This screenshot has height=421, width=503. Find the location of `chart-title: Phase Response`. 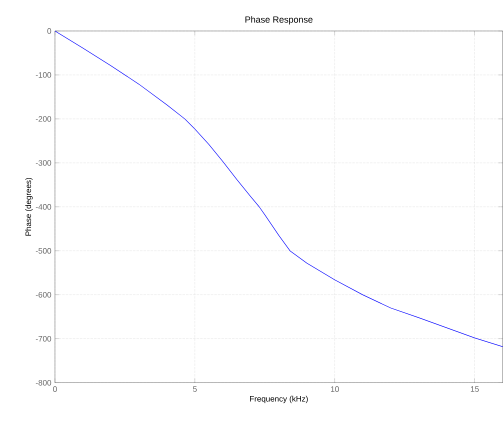

chart-title: Phase Response is located at coordinates (279, 20).